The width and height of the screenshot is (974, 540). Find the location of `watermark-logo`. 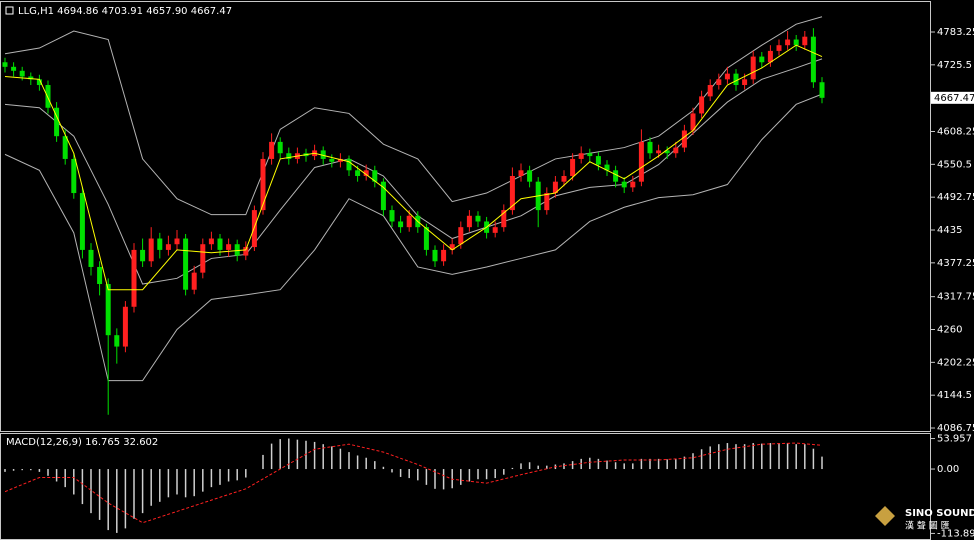

watermark-logo is located at coordinates (885, 516).